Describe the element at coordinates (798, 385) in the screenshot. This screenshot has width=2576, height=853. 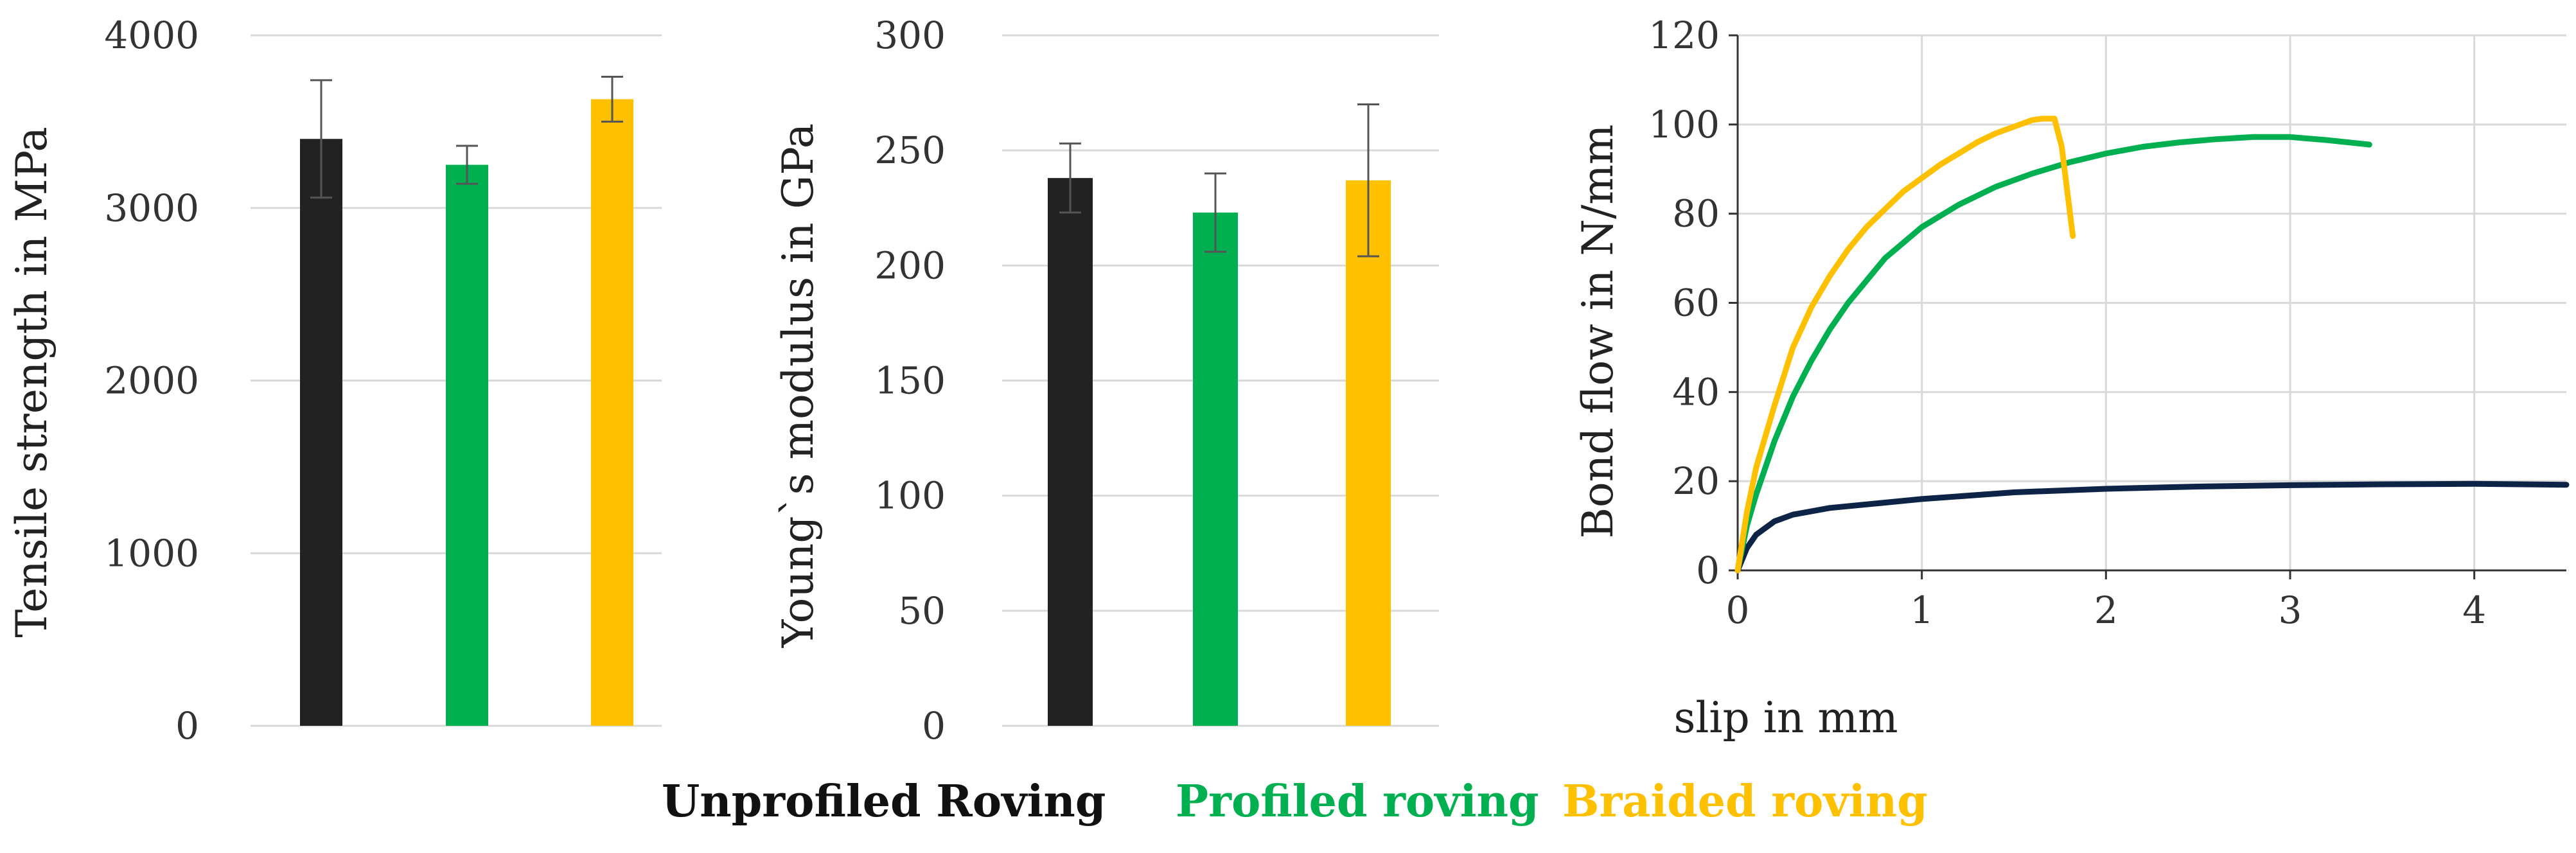
I see `modulus-y-axis-title: Young`s modulus in GPa` at that location.